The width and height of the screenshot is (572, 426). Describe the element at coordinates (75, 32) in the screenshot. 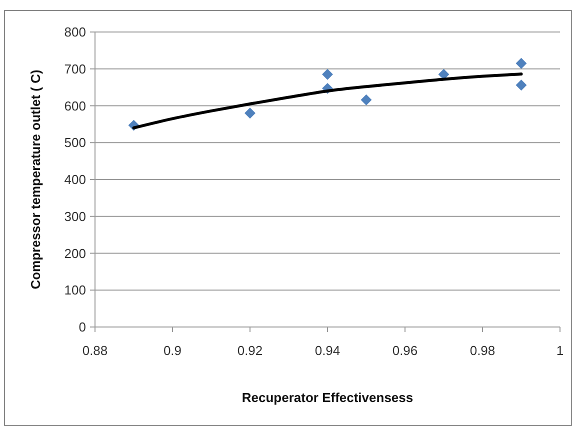

I see `y-tick-label: 800` at that location.